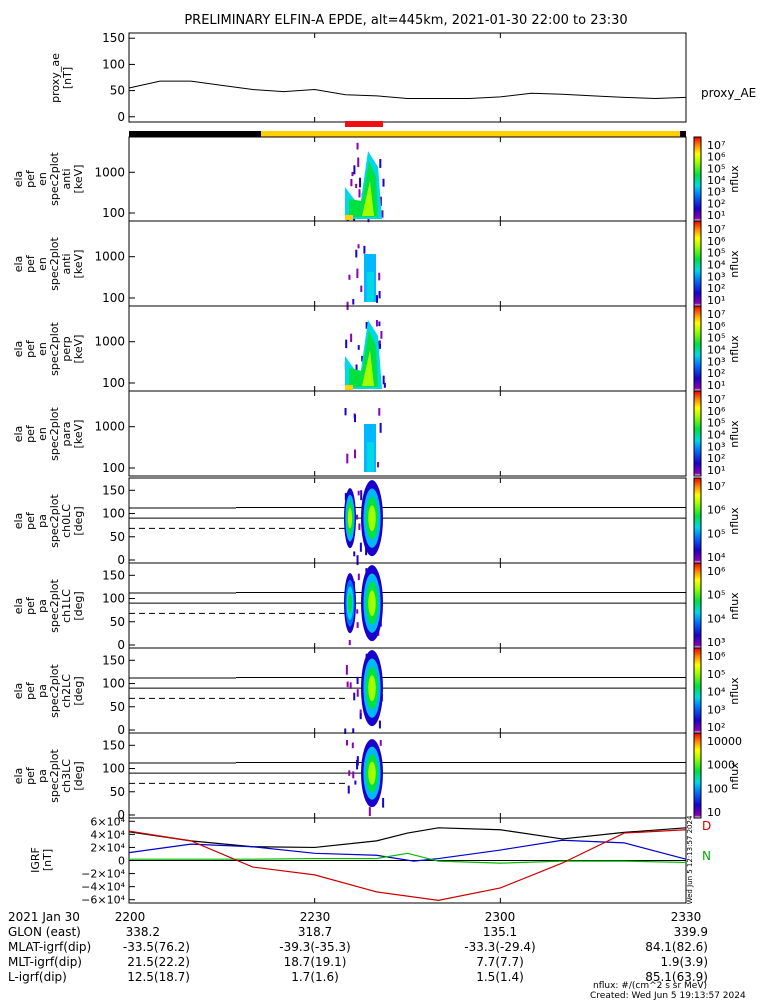 This screenshot has height=1000, width=775. I want to click on panel-pa2-cbar-tick-4: 10², so click(716, 727).